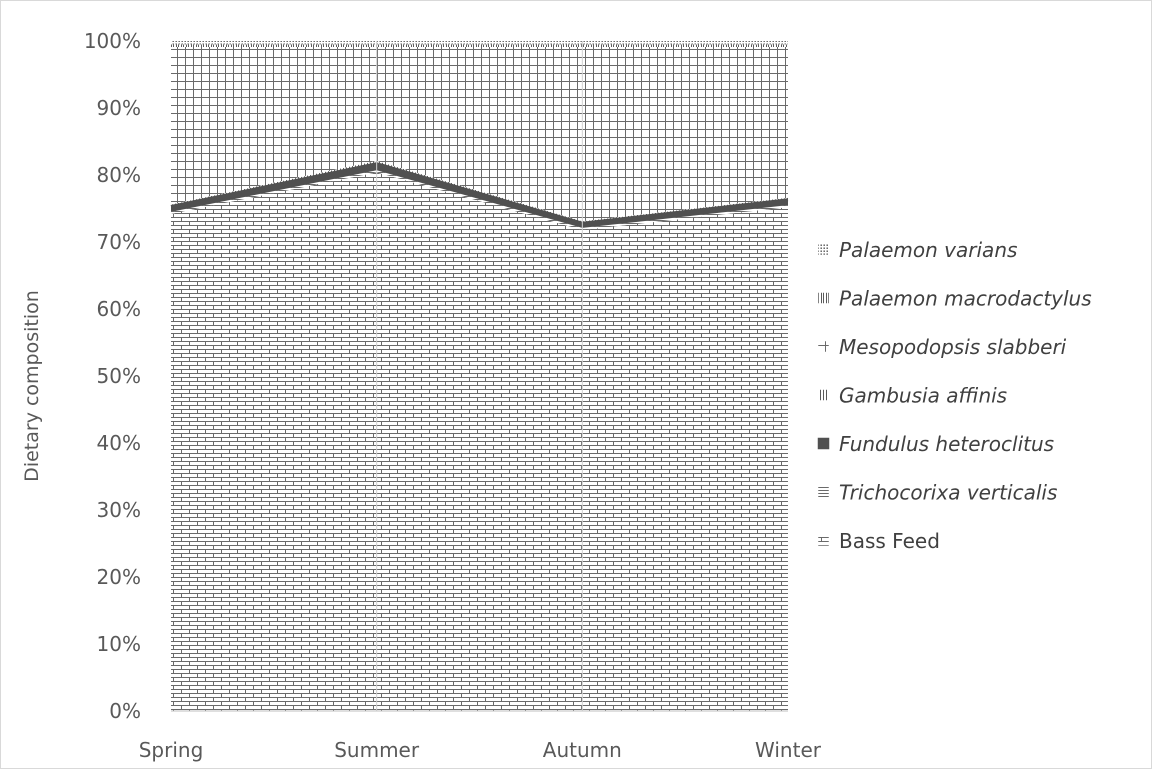 The width and height of the screenshot is (1152, 770). I want to click on area-palaemon-varians, so click(479, 43).